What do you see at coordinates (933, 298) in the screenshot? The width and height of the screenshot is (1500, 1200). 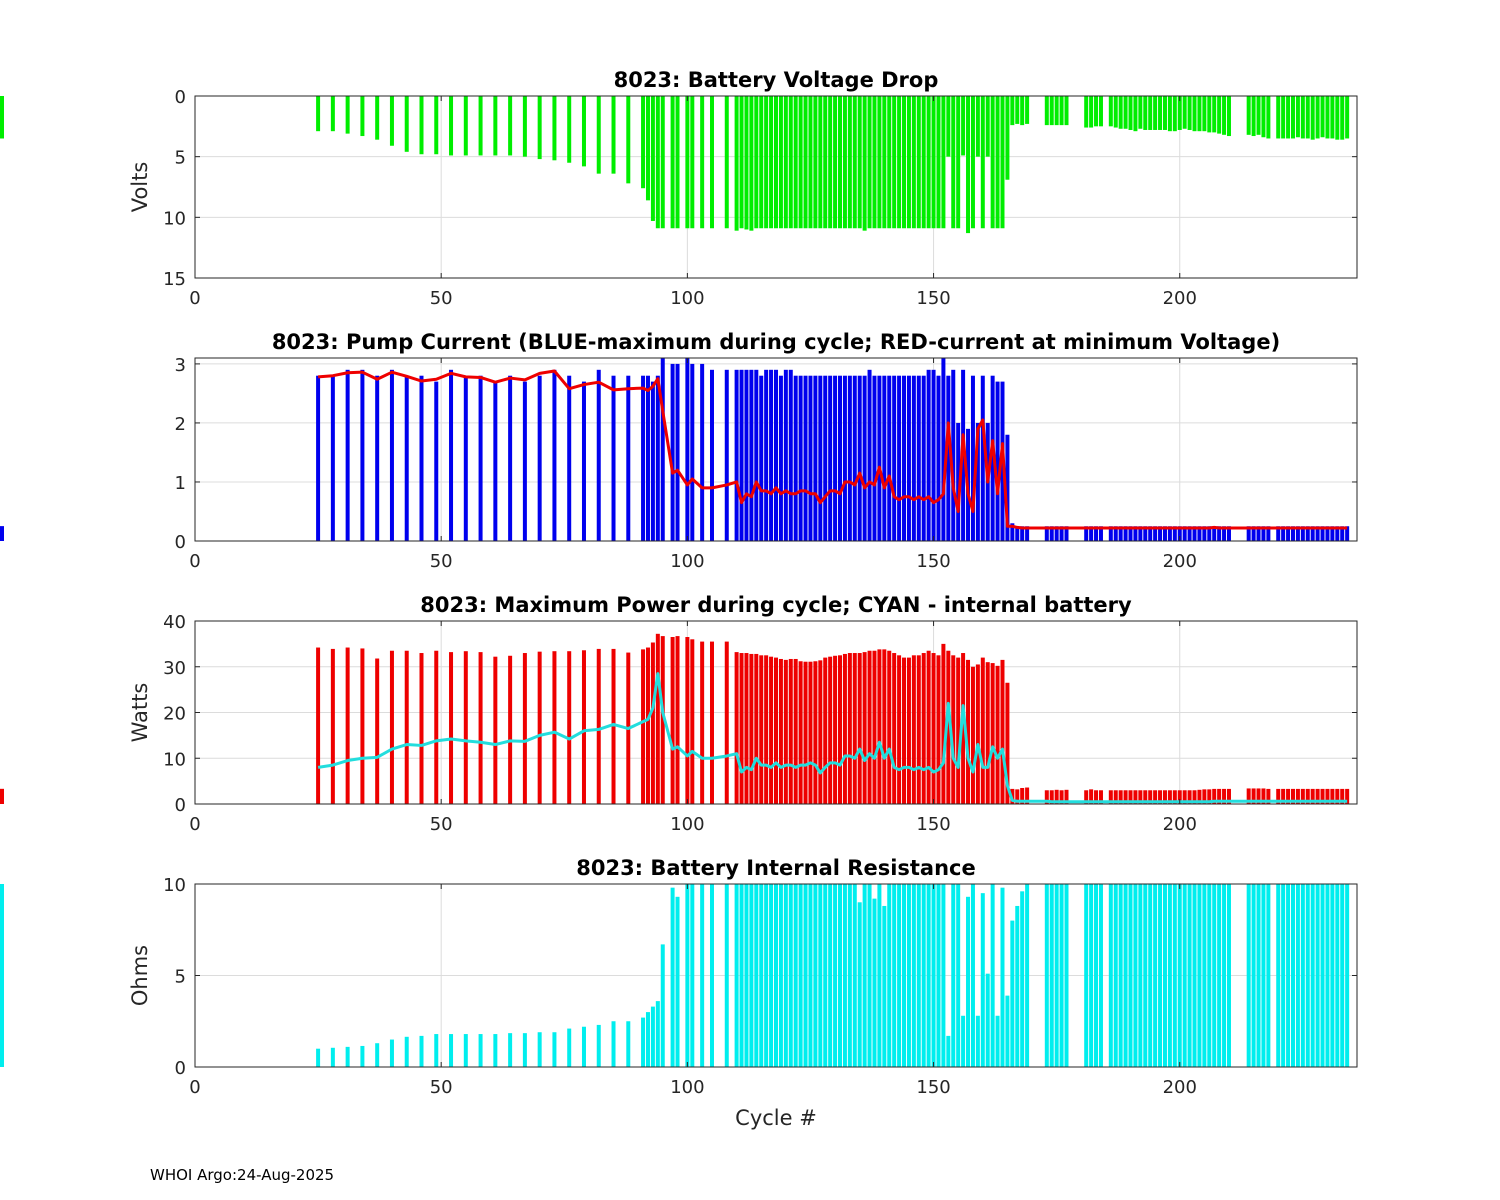 I see `x-tick-label: 150` at bounding box center [933, 298].